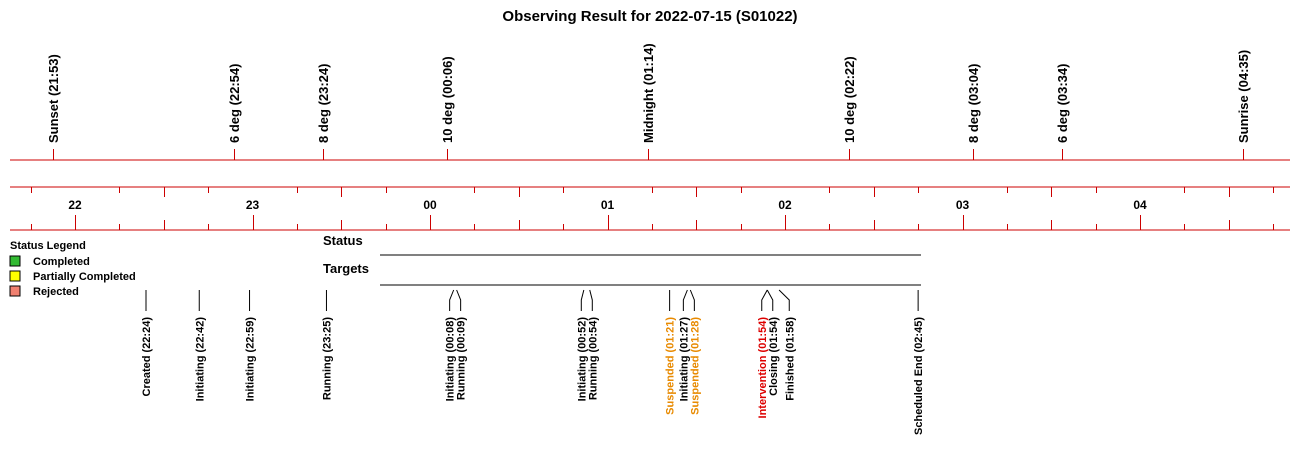 The height and width of the screenshot is (460, 1300). What do you see at coordinates (84, 277) in the screenshot?
I see `legend-label-partial: Partially Completed` at bounding box center [84, 277].